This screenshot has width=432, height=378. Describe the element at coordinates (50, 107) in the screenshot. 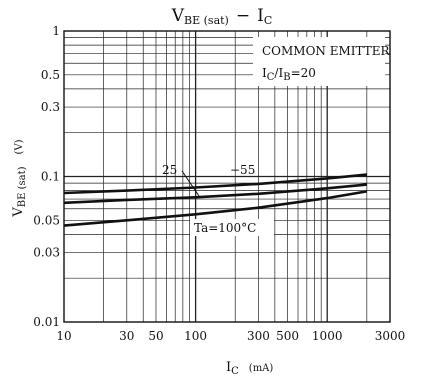

I see `y-tick-label: 0.3` at that location.